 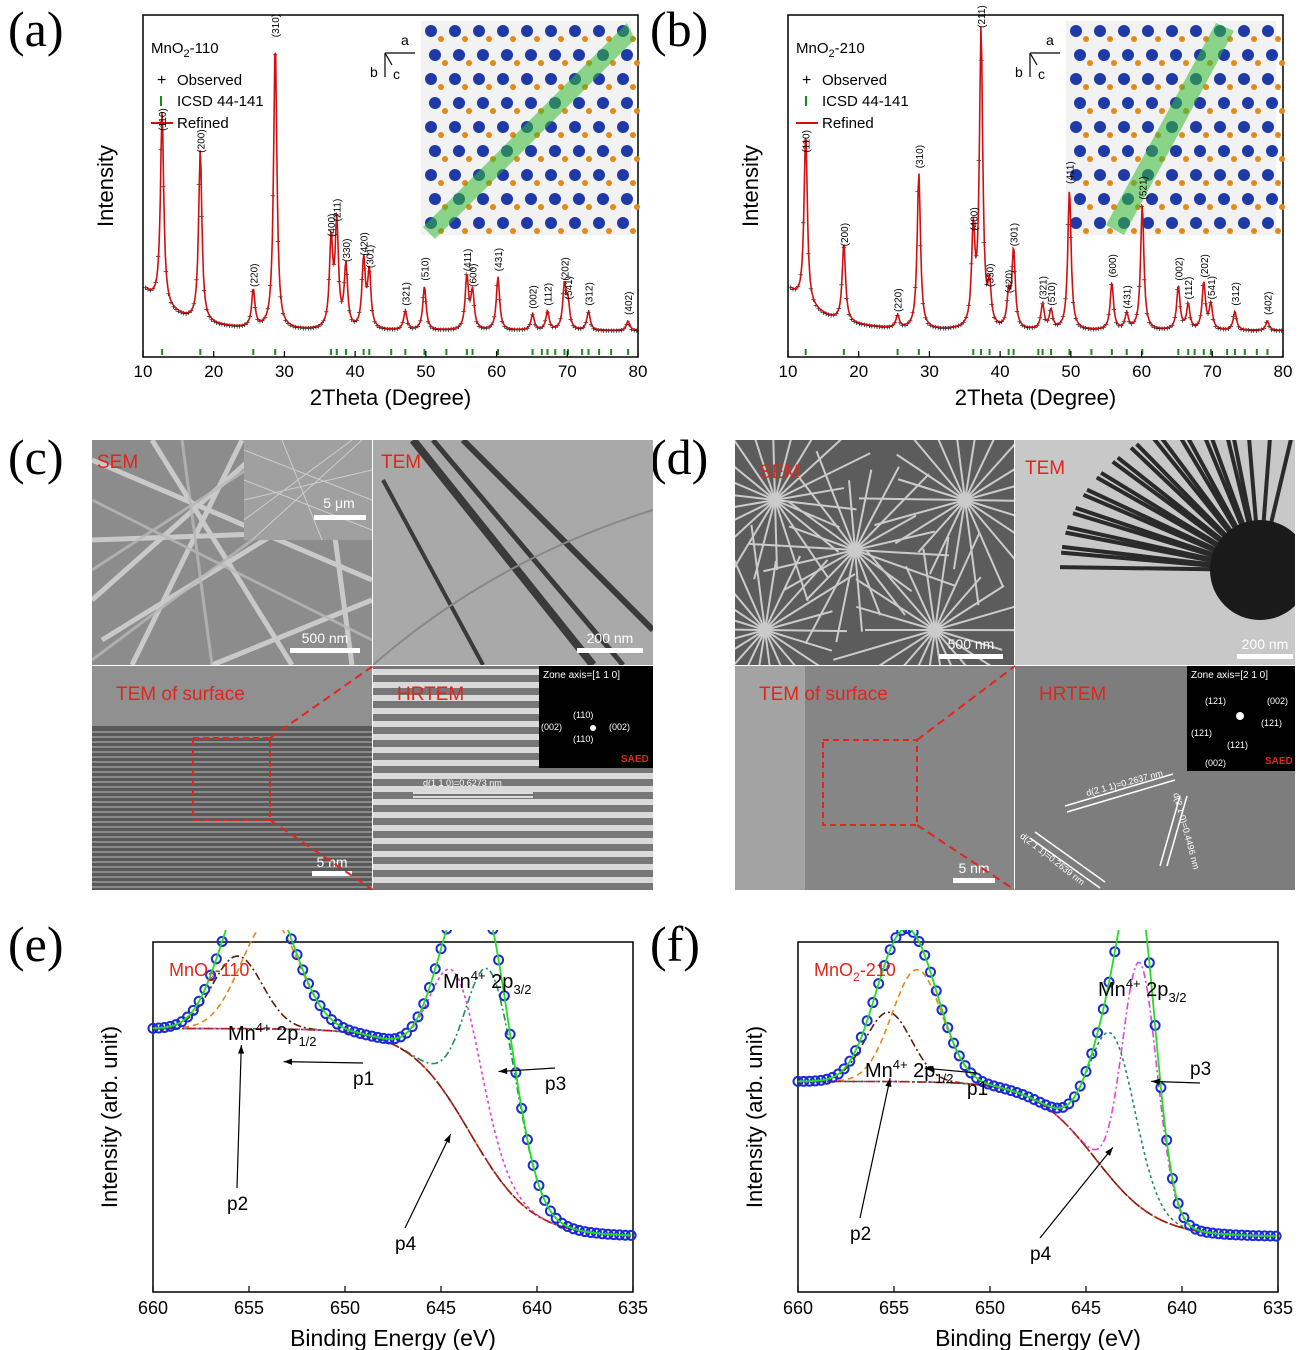 I want to click on peak-label: (321), so click(x=406, y=293).